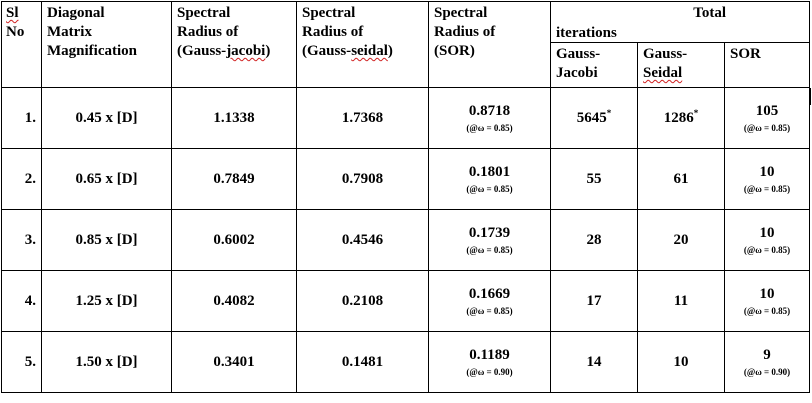 The image size is (812, 403). I want to click on header-diag-line1: Diagonal, so click(76, 13).